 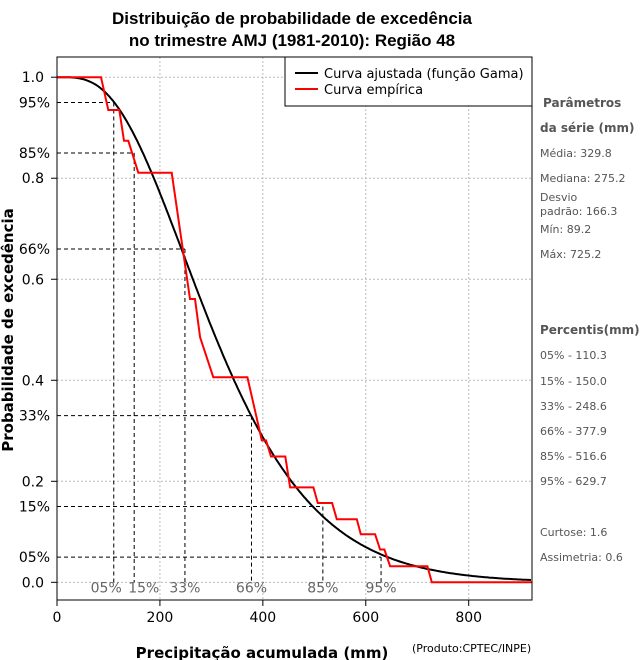 What do you see at coordinates (33, 583) in the screenshot?
I see `y-tick-label: 0.0` at bounding box center [33, 583].